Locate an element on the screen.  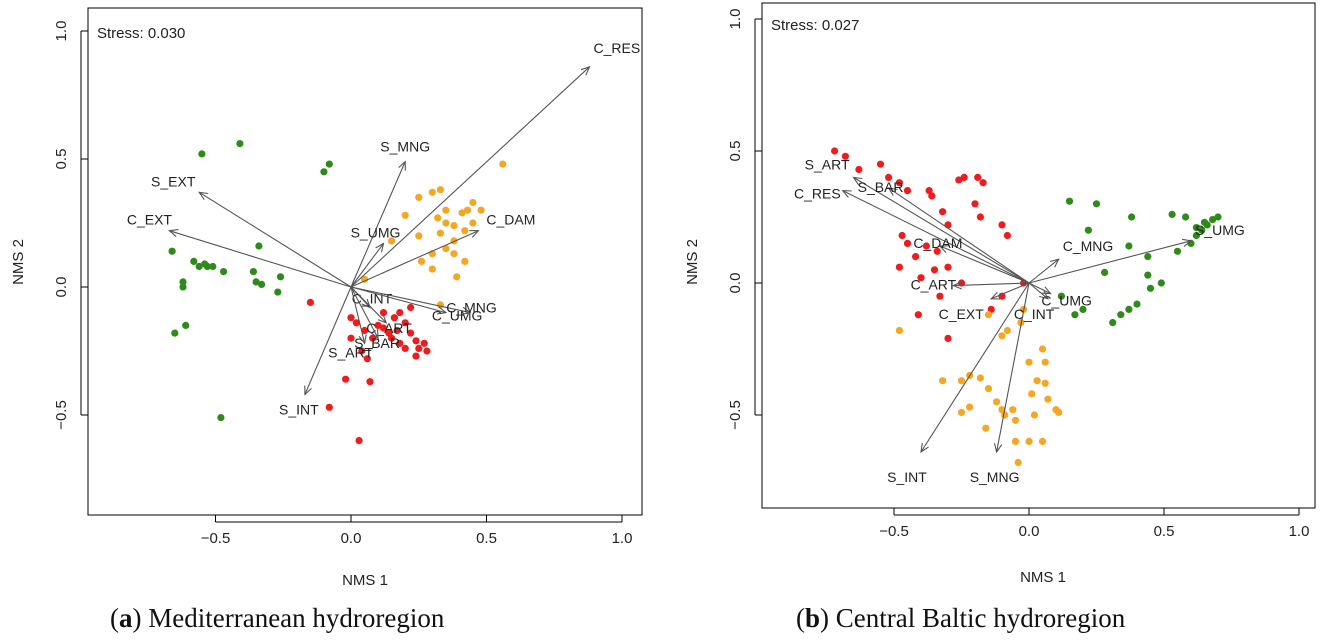
panel-a-caption-letter: a is located at coordinates (126, 618).